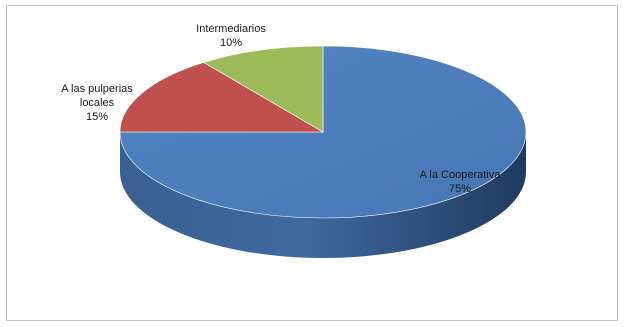 This screenshot has width=624, height=327. I want to click on pie-slice-a-las-pulperias-locales, so click(222, 97).